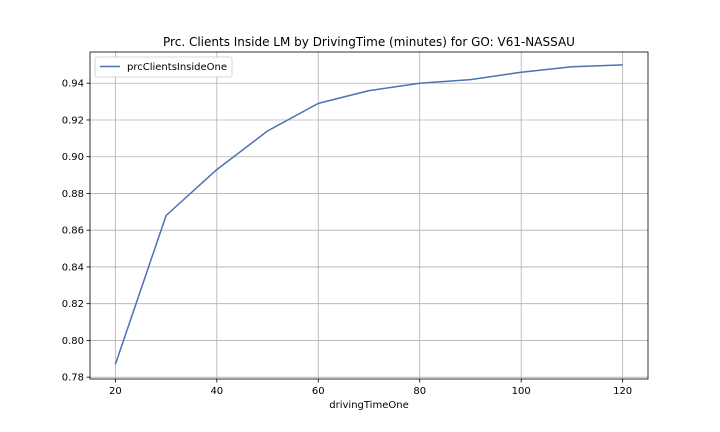 This screenshot has height=432, width=720. What do you see at coordinates (73, 231) in the screenshot?
I see `y-tick-label: 0.86` at bounding box center [73, 231].